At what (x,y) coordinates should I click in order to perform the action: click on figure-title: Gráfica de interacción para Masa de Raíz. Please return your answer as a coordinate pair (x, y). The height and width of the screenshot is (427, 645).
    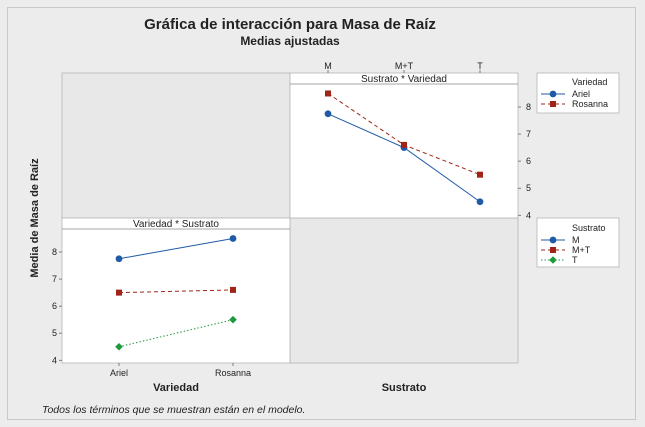
    Looking at the image, I should click on (290, 24).